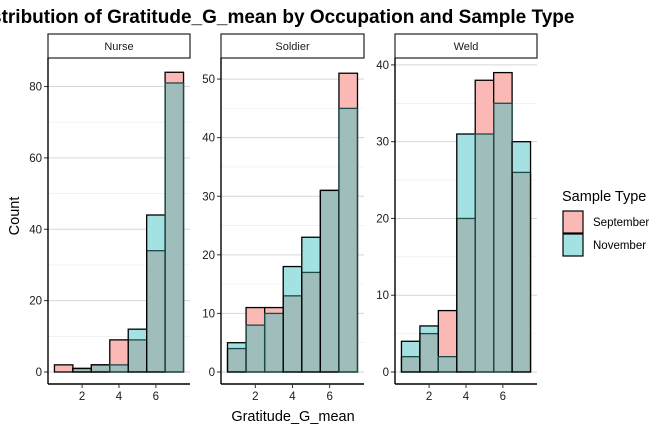 The image size is (672, 432). What do you see at coordinates (621, 223) in the screenshot?
I see `legend-label-september: September` at bounding box center [621, 223].